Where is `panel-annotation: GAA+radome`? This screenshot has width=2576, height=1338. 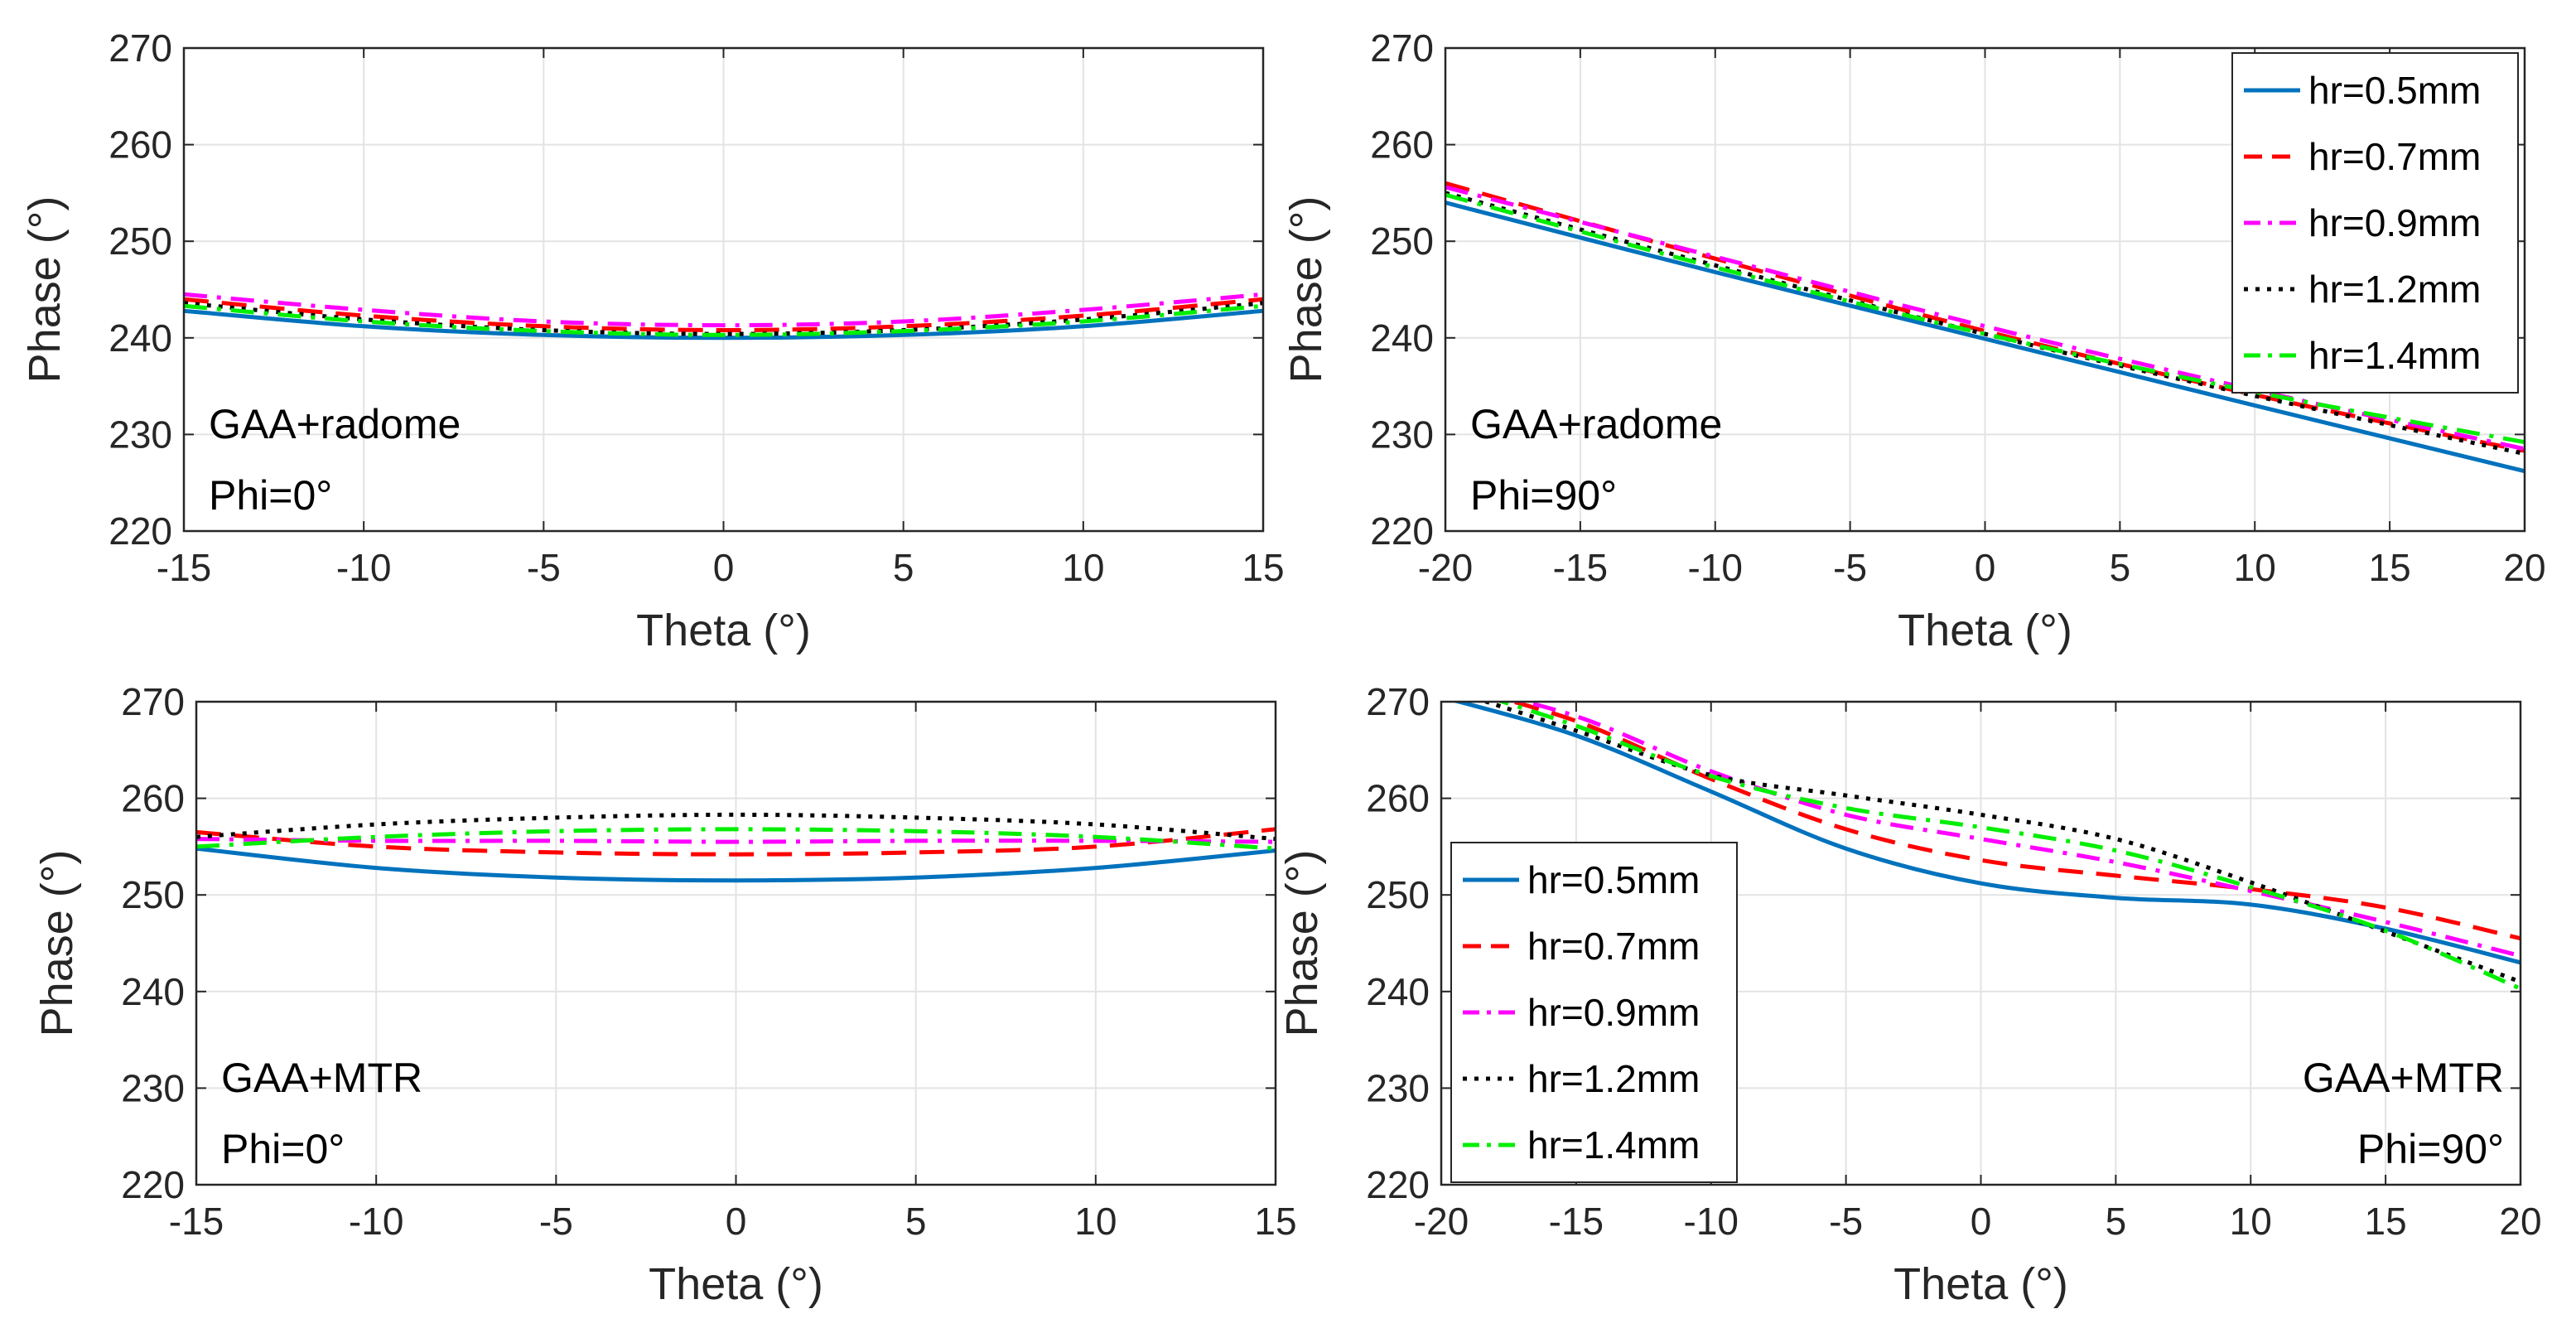
panel-annotation: GAA+radome is located at coordinates (335, 424).